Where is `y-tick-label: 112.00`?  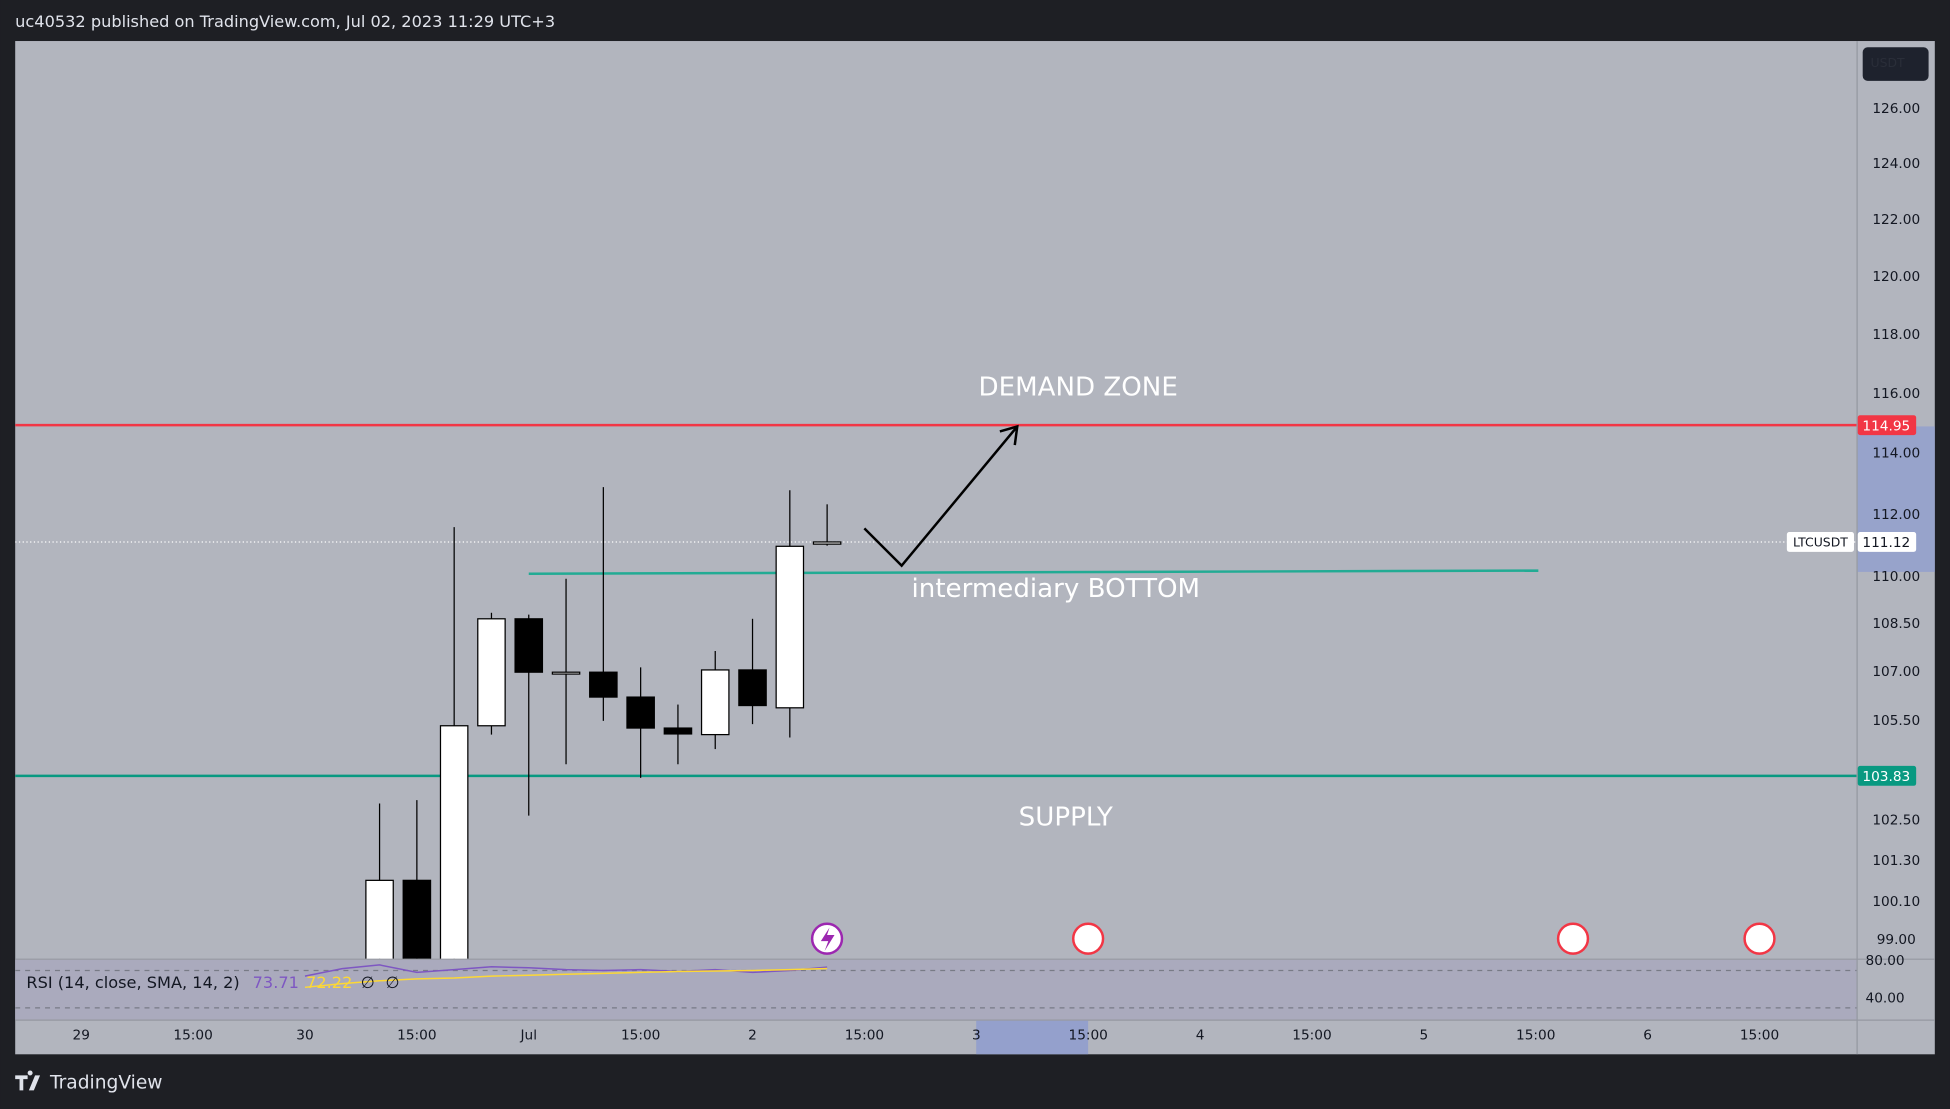 y-tick-label: 112.00 is located at coordinates (1896, 515).